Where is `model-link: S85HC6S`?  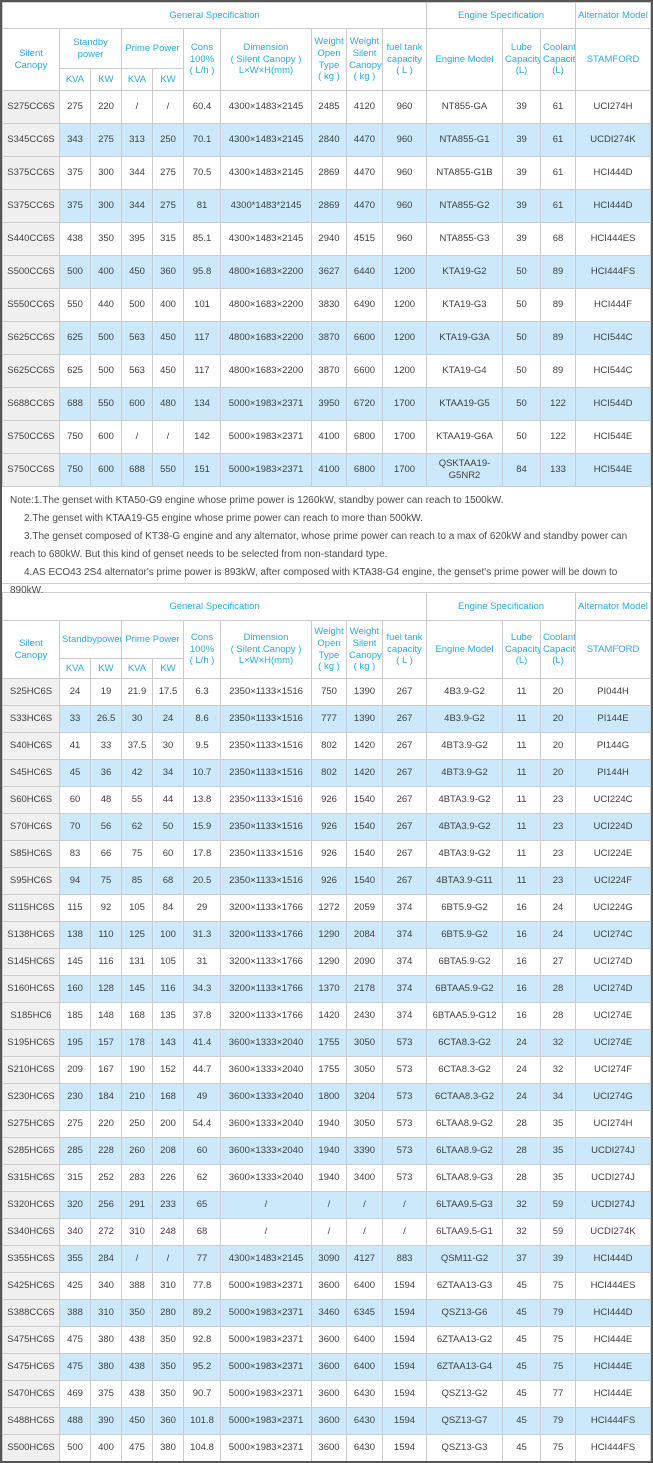
model-link: S85HC6S is located at coordinates (31, 854).